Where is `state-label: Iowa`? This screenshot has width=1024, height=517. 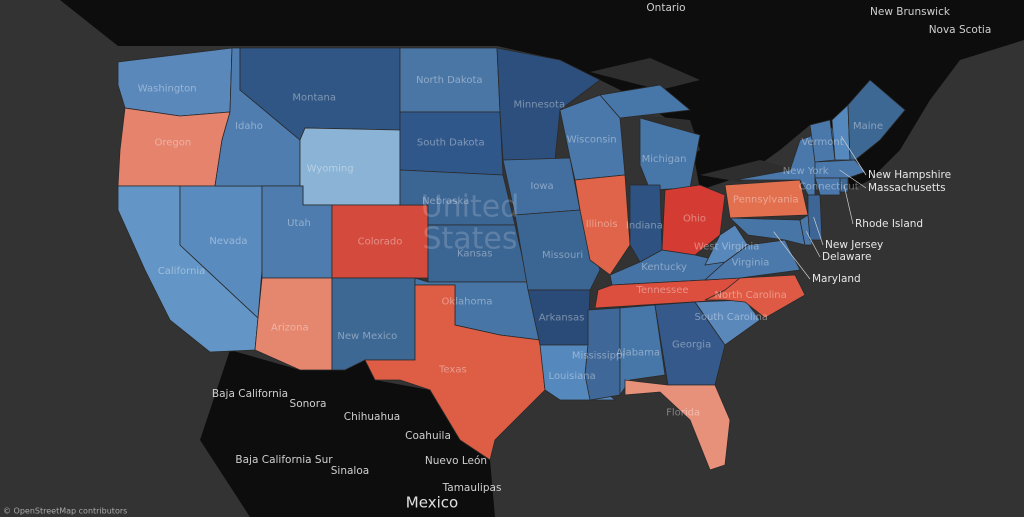
state-label: Iowa is located at coordinates (541, 186).